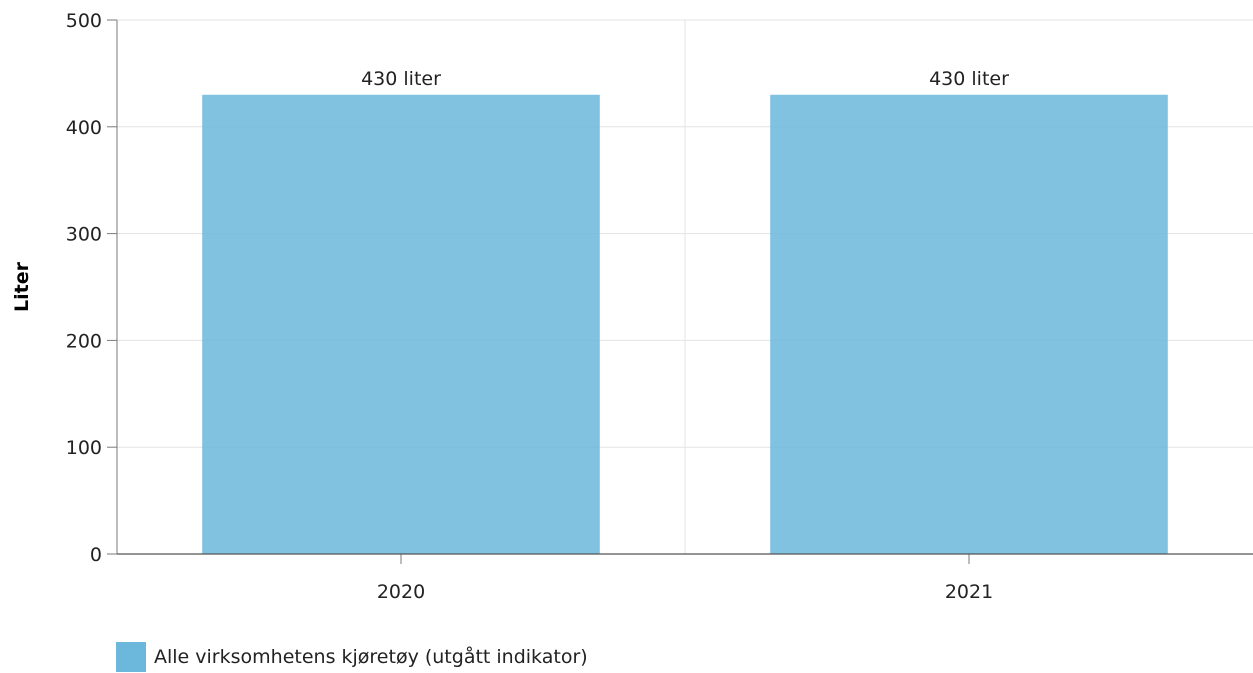 The height and width of the screenshot is (673, 1253). What do you see at coordinates (84, 21) in the screenshot?
I see `y-tick-label: 500` at bounding box center [84, 21].